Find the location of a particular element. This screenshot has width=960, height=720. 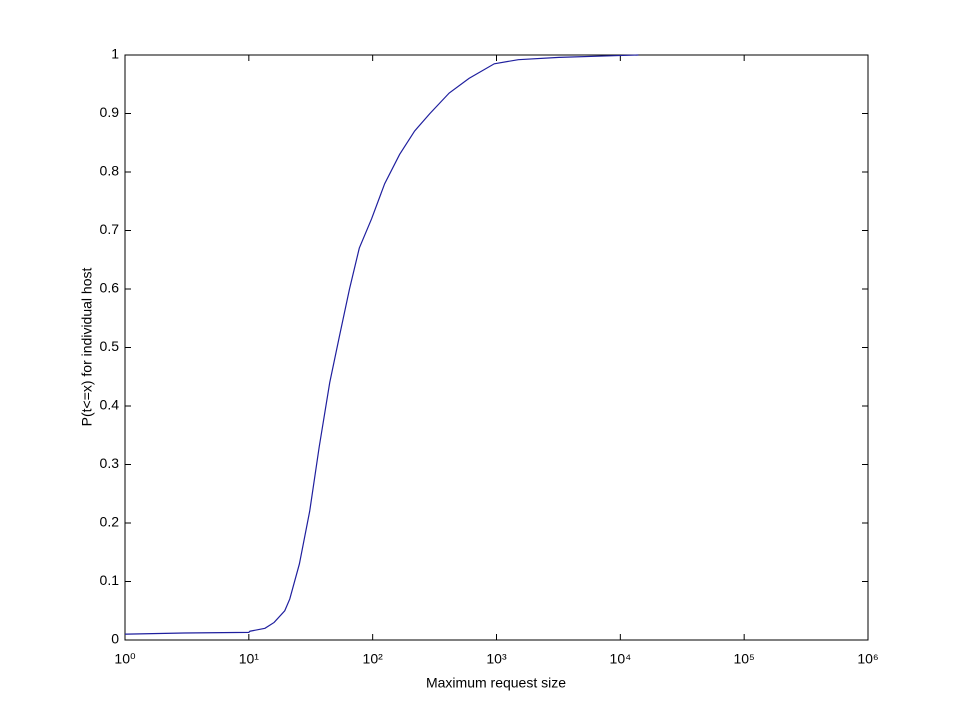

y-tick-label: 0.4 is located at coordinates (110, 405).